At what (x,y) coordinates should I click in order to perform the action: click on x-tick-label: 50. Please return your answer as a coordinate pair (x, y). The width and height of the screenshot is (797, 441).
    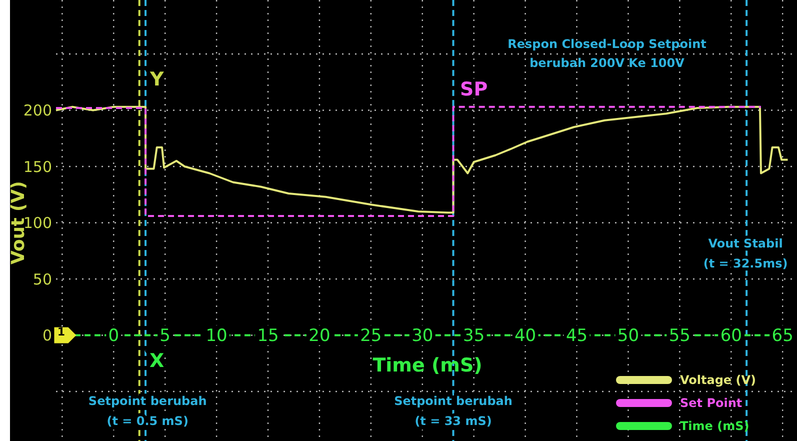
    Looking at the image, I should click on (628, 336).